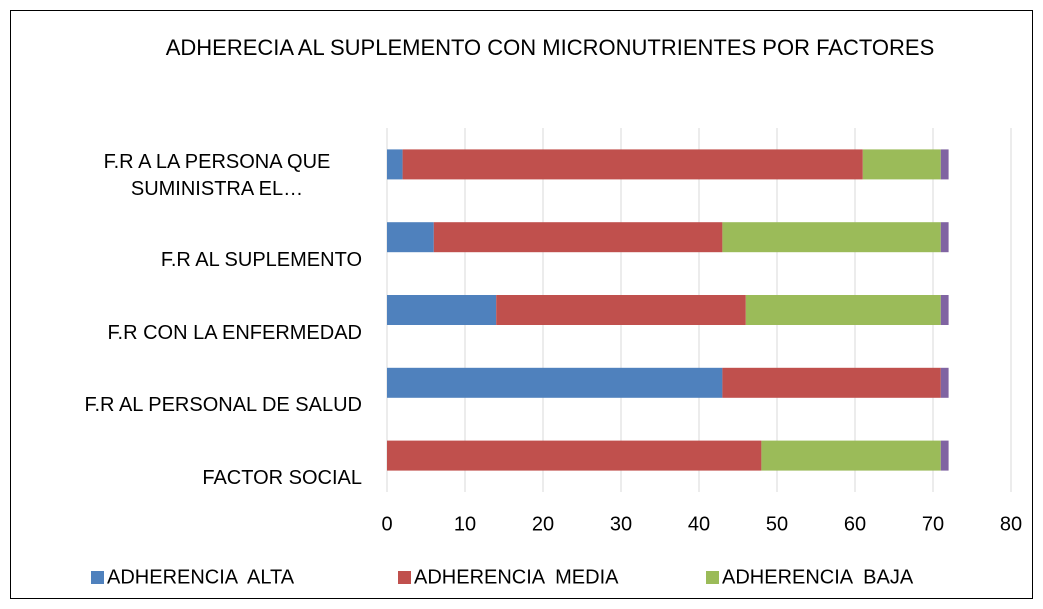 This screenshot has height=609, width=1043. What do you see at coordinates (777, 524) in the screenshot?
I see `x-tick-label: 50` at bounding box center [777, 524].